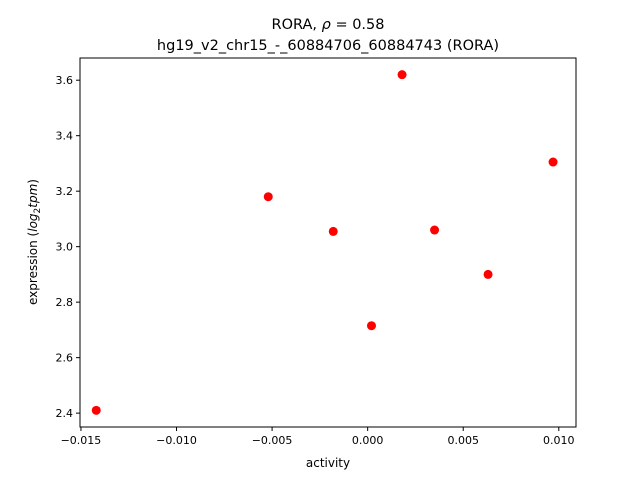 The image size is (640, 480). Describe the element at coordinates (176, 440) in the screenshot. I see `x-tick-label: −0.010` at that location.